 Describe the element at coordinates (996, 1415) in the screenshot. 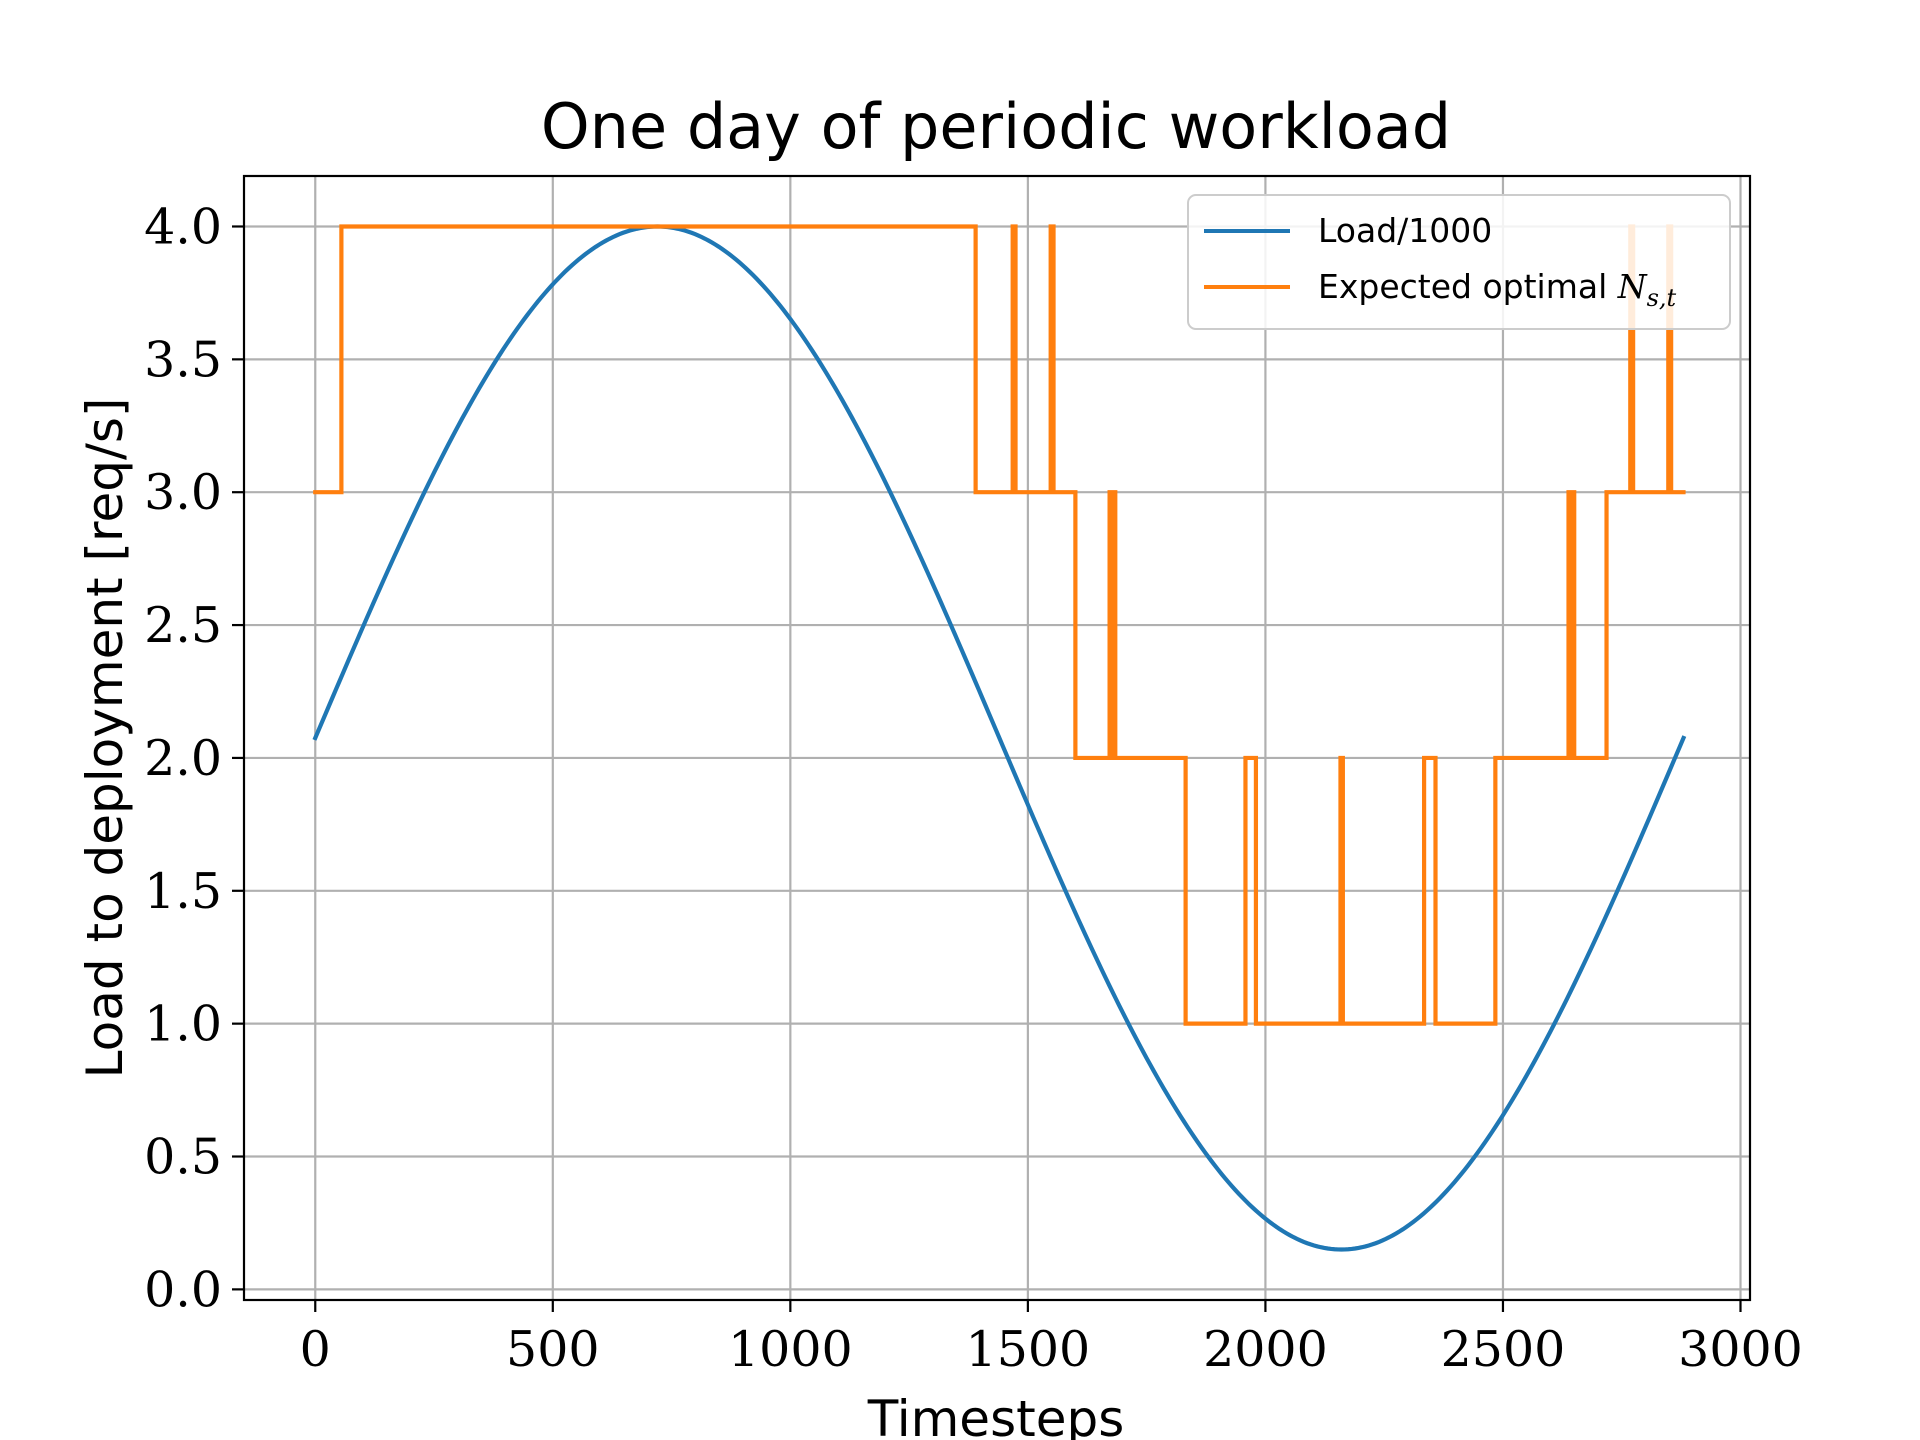

I see `x-axis-label: Timesteps` at that location.